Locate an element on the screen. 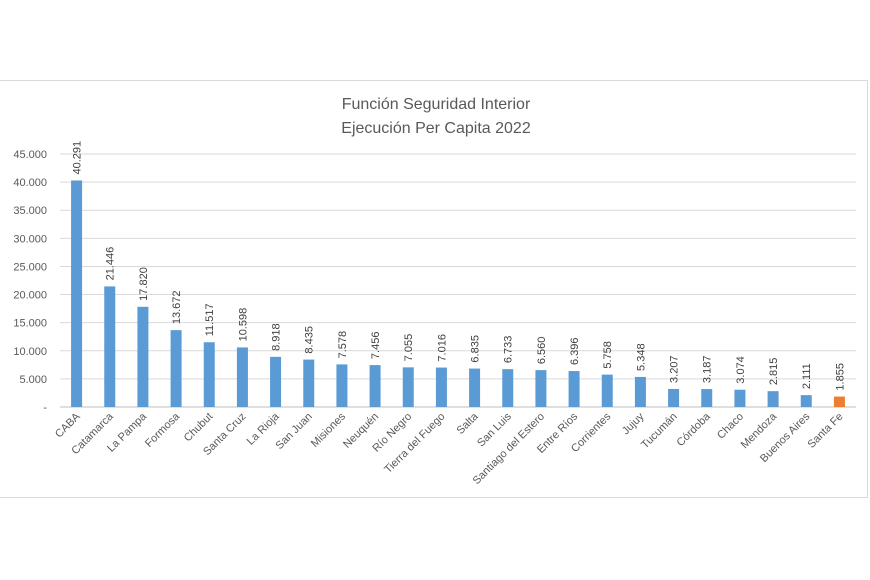 The image size is (870, 580). data-label: 13.672 is located at coordinates (177, 307).